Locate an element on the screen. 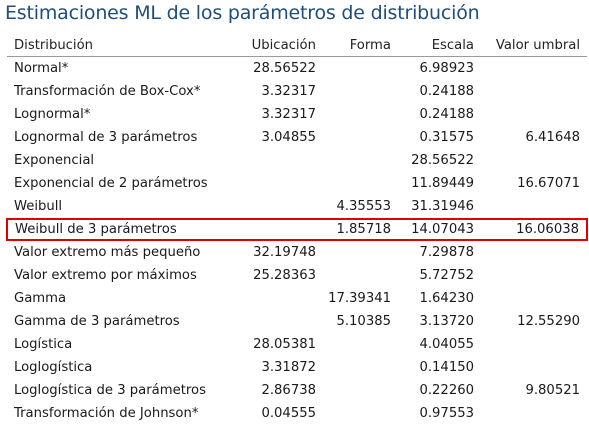 This screenshot has width=589, height=434. table-row: Valor extremo por máximos 25.28363 5.72752 is located at coordinates (297, 275).